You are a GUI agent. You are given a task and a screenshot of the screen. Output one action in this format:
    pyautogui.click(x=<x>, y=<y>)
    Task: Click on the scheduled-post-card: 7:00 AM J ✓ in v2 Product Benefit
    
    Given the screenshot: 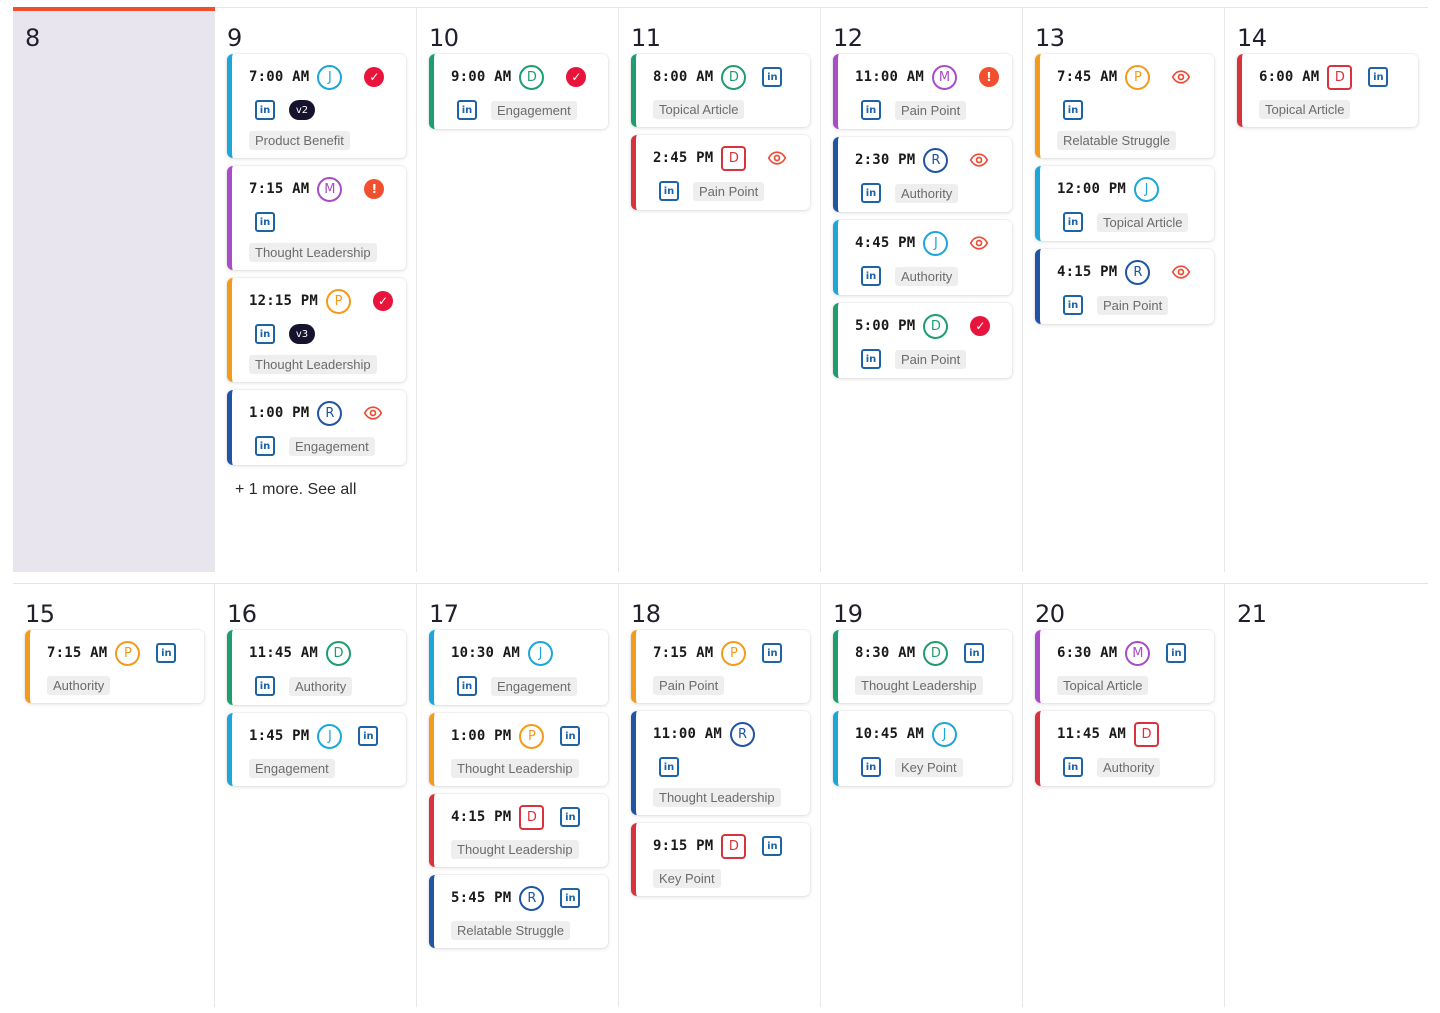 What is the action you would take?
    pyautogui.click(x=316, y=106)
    